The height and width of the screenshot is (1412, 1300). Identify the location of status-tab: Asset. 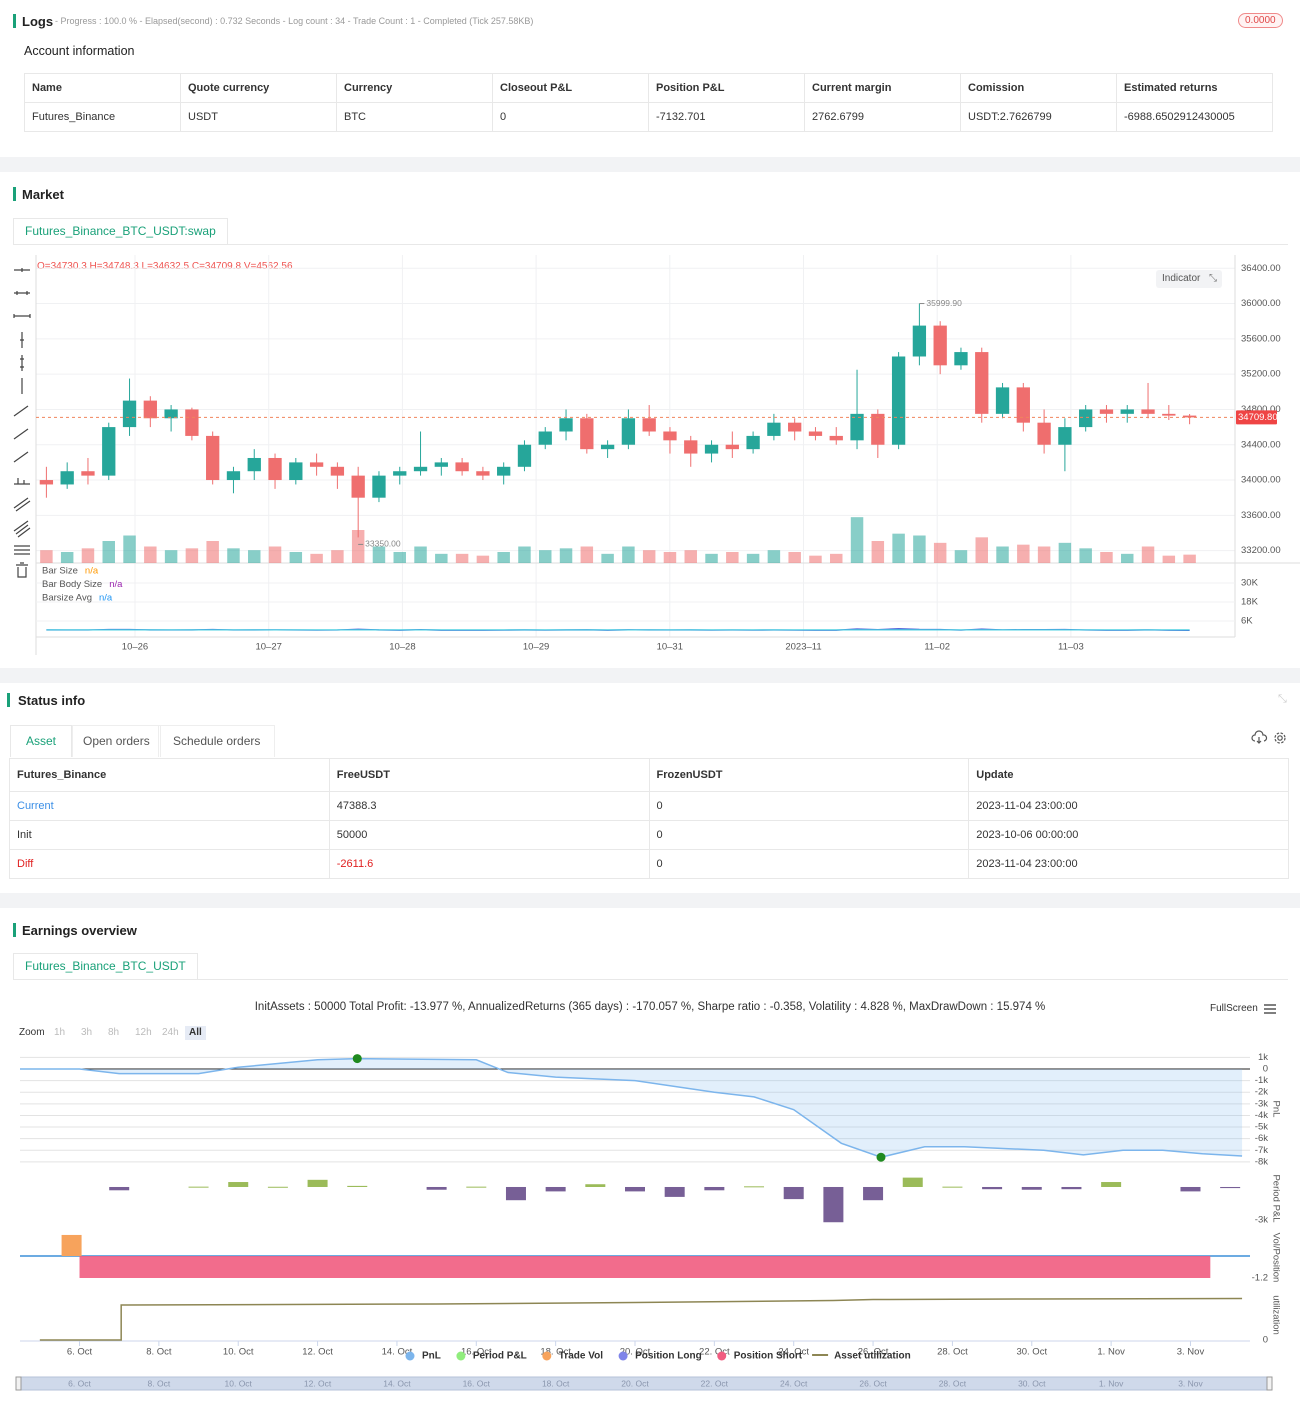
(41, 741).